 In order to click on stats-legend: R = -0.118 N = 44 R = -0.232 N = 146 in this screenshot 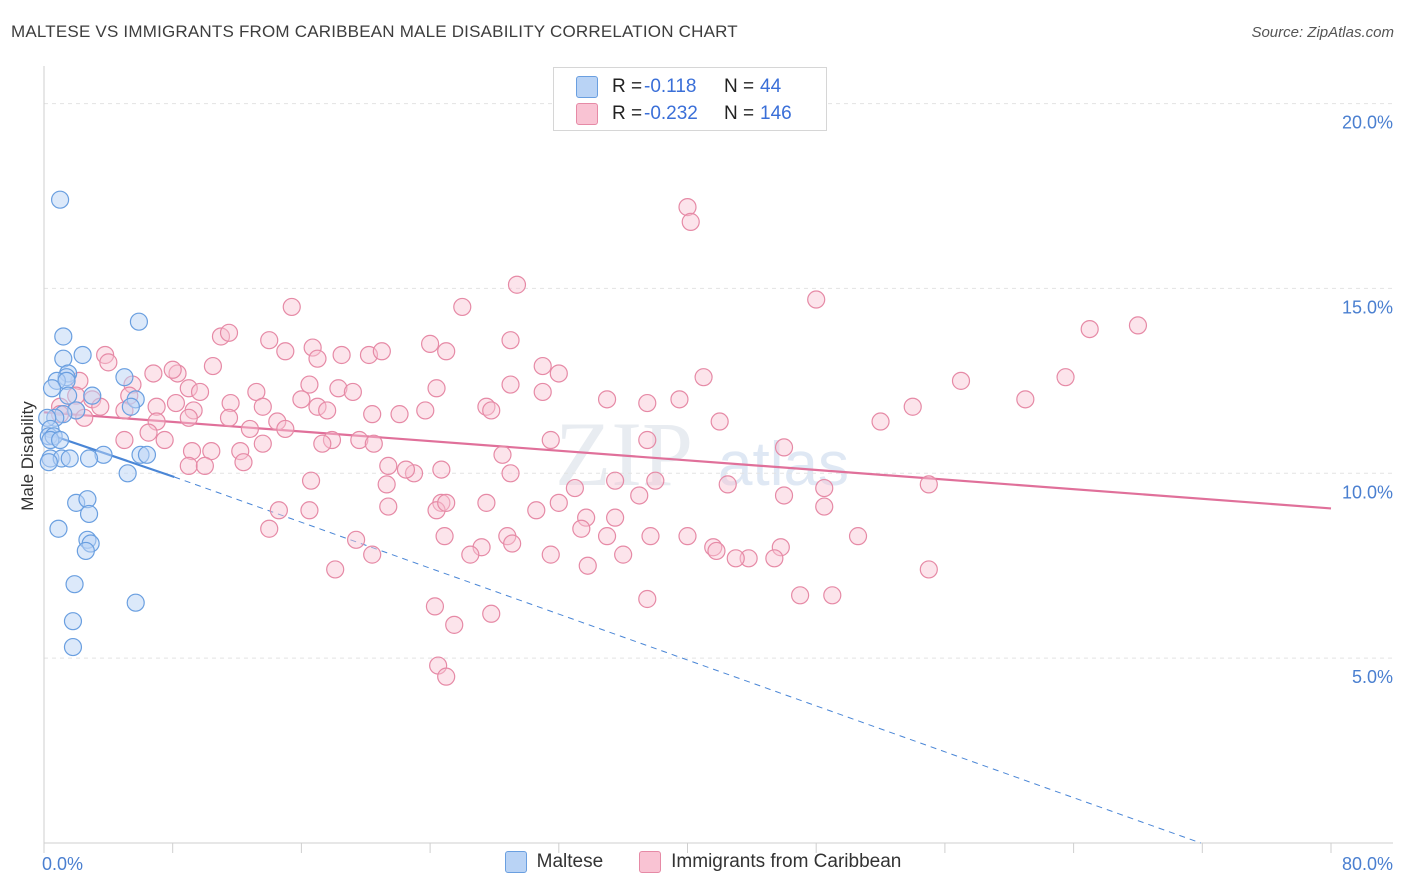, I will do `click(690, 99)`.